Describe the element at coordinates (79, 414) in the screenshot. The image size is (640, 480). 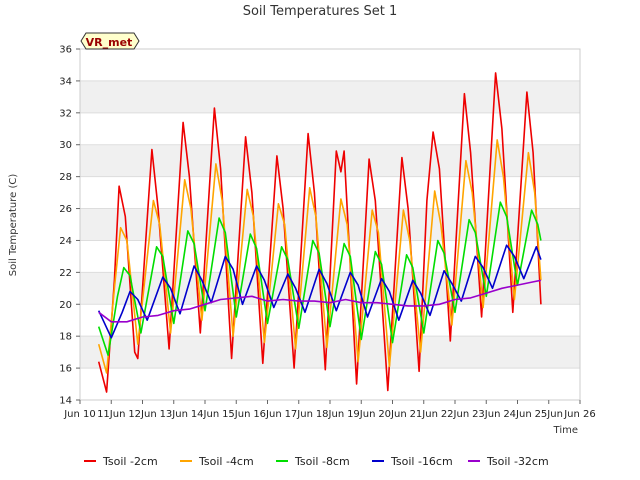
I see `x-tick-label: Jun 10` at that location.